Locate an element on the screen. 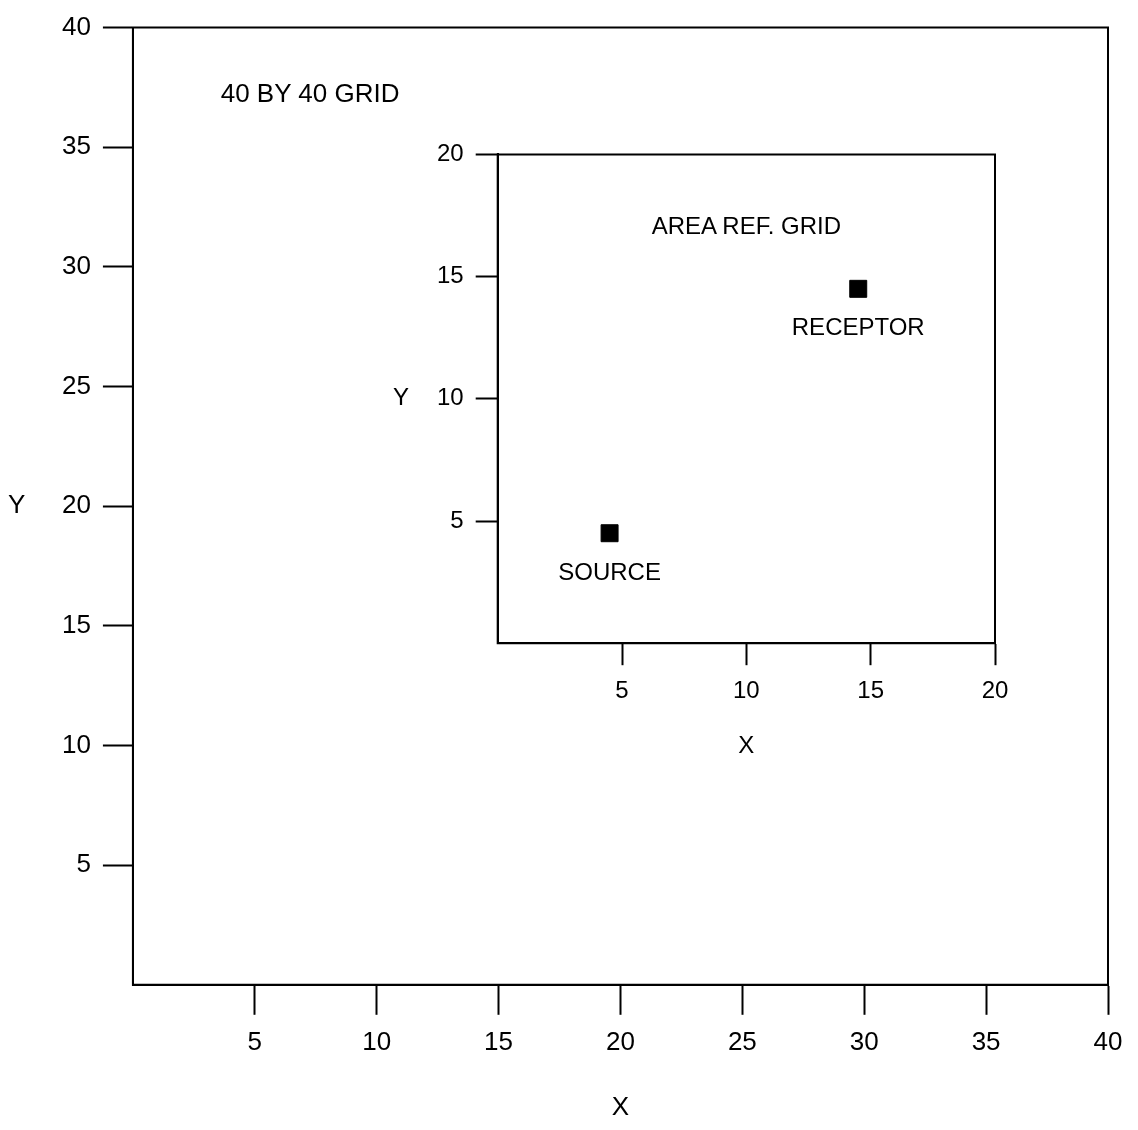 This screenshot has width=1138, height=1130. series-label: SOURCE is located at coordinates (609, 571).